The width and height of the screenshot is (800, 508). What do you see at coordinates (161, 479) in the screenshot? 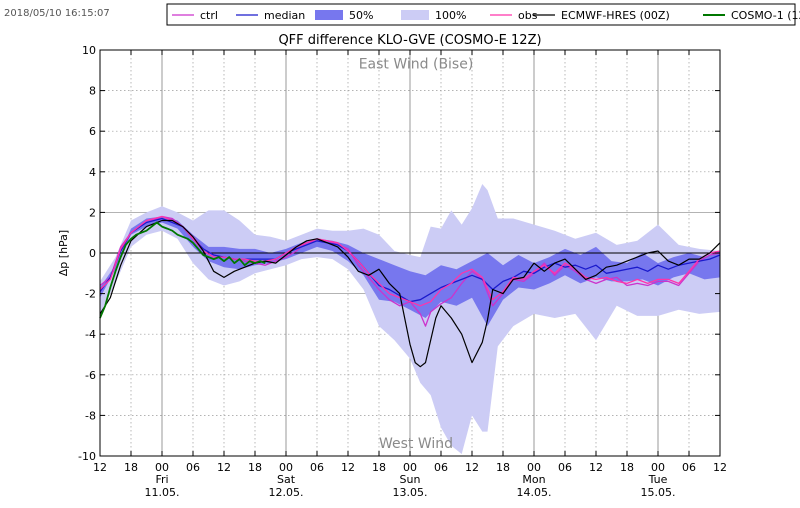
I see `day-name: Fri` at bounding box center [161, 479].